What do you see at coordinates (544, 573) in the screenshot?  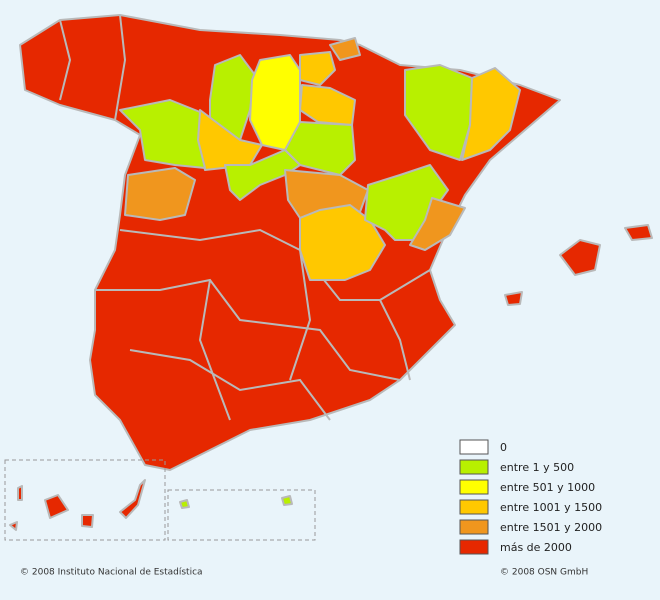 I see `footer-right: © 2008 OSN GmbH` at bounding box center [544, 573].